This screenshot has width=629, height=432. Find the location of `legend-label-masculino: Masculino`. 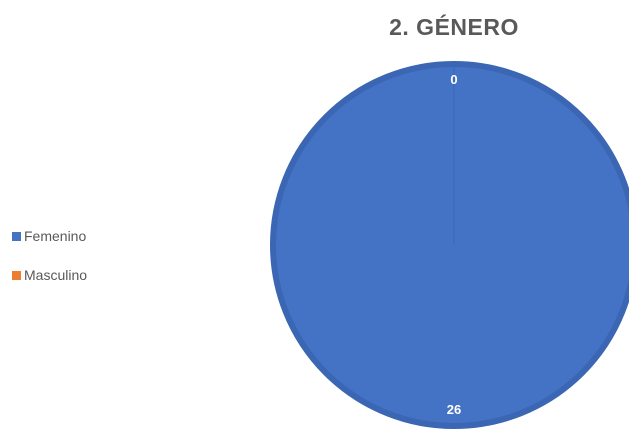

legend-label-masculino: Masculino is located at coordinates (56, 275).